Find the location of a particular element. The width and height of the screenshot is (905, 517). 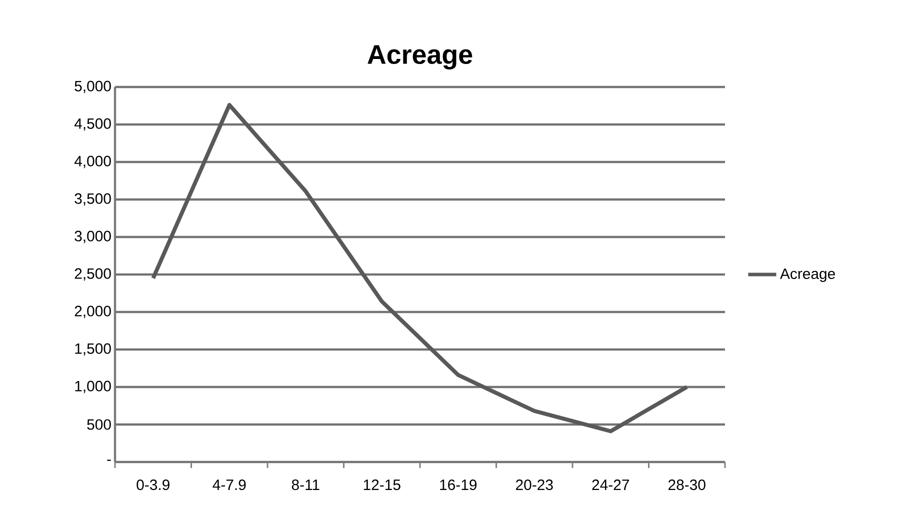

x-tick-label: 24-27 is located at coordinates (610, 485).